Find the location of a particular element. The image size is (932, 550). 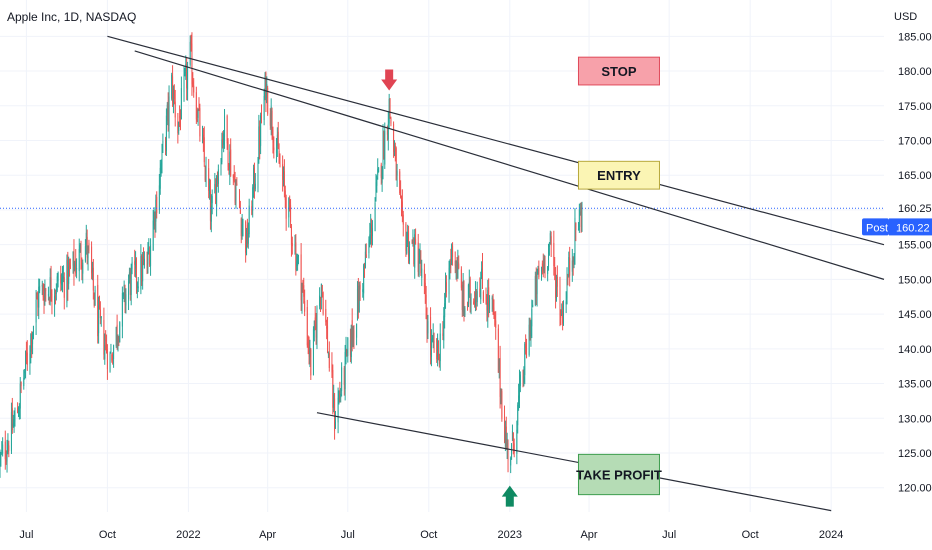

annotation-boxes: STOP ENTRY TAKE PROFIT is located at coordinates (619, 276).